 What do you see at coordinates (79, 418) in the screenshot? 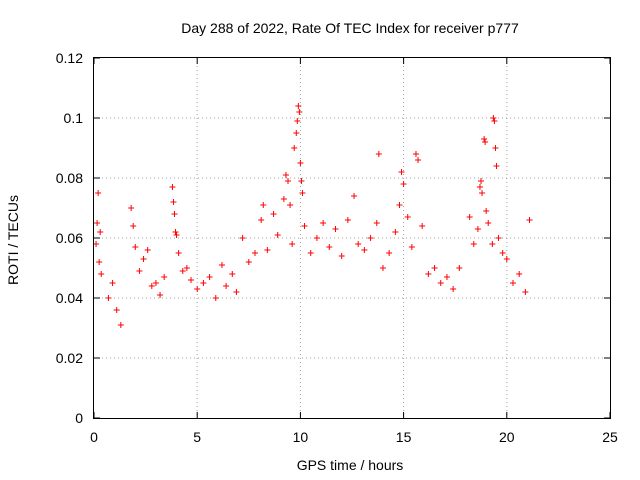
I see `y-tick-label: 0` at bounding box center [79, 418].